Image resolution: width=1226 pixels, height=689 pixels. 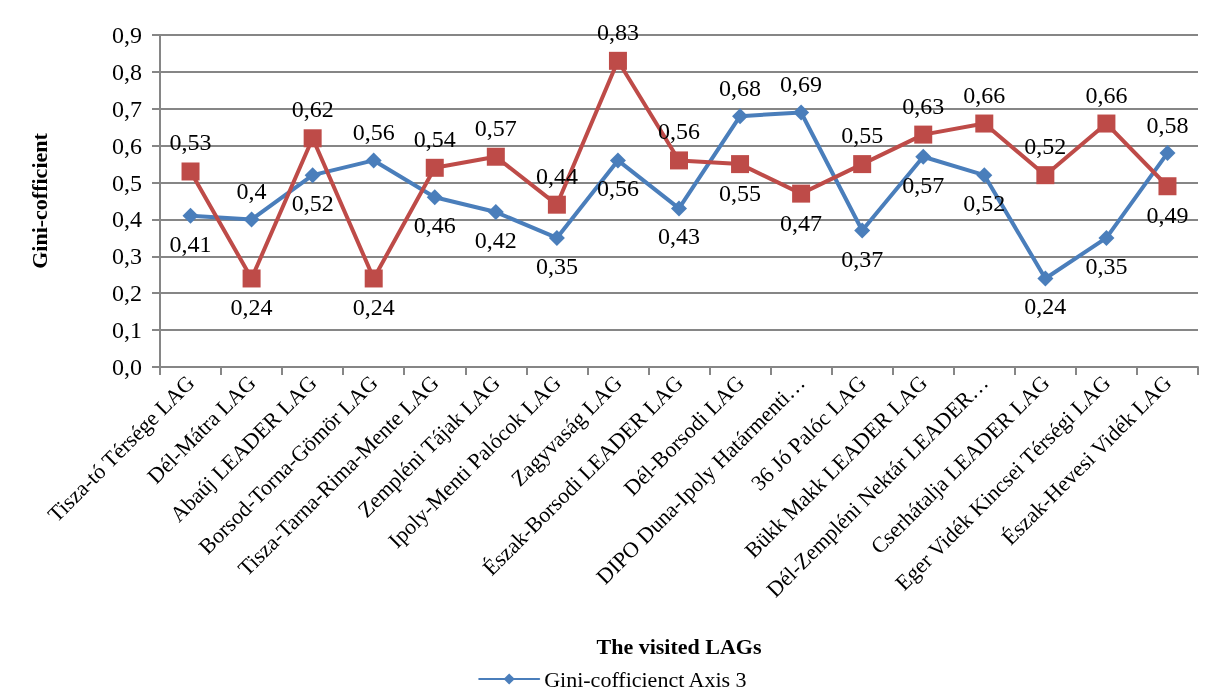 I want to click on data-label: 0,69, so click(x=801, y=84).